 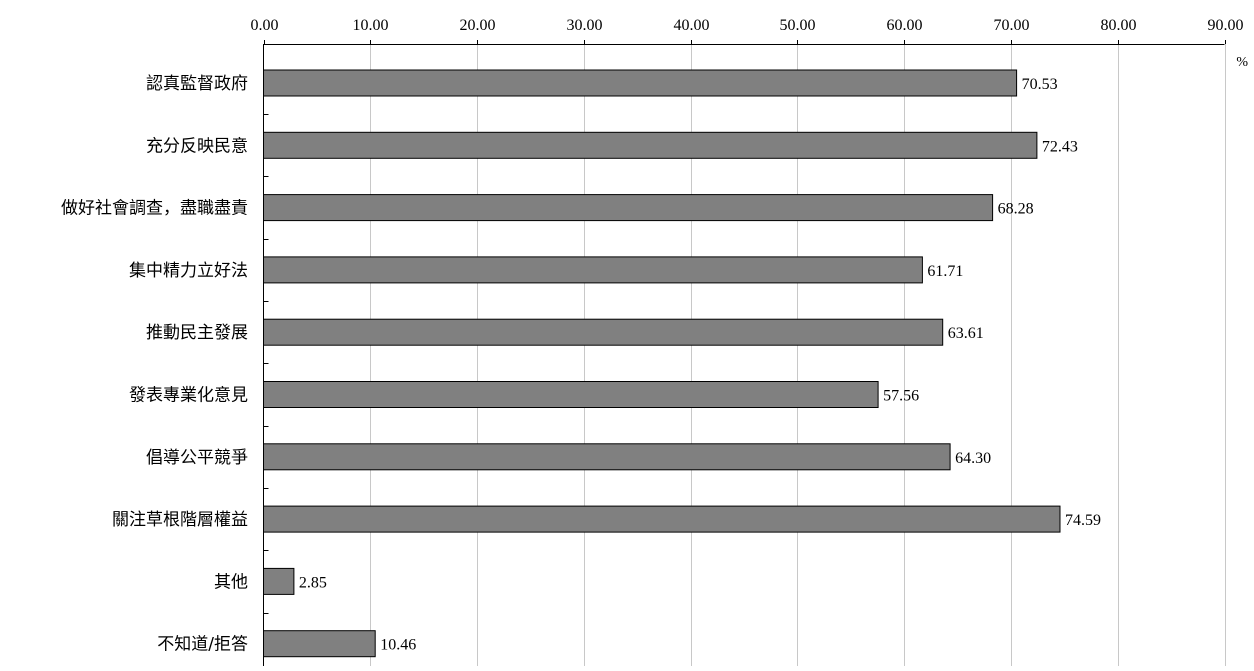 I want to click on y-tick-label: 做好社會調查，盡職盡責, so click(x=154, y=209).